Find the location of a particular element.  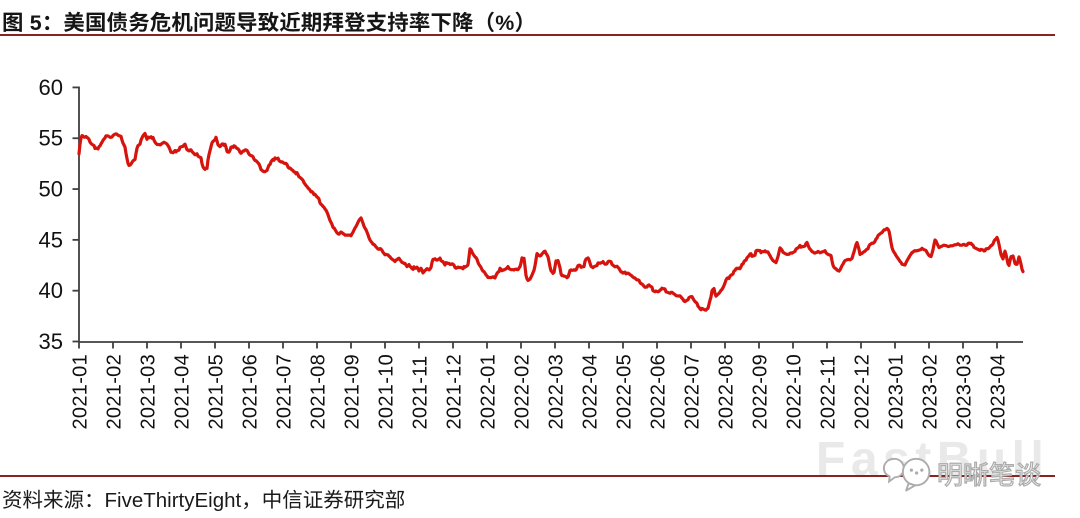

mingxi-watermark-text: 明晰笔谈 is located at coordinates (989, 473).